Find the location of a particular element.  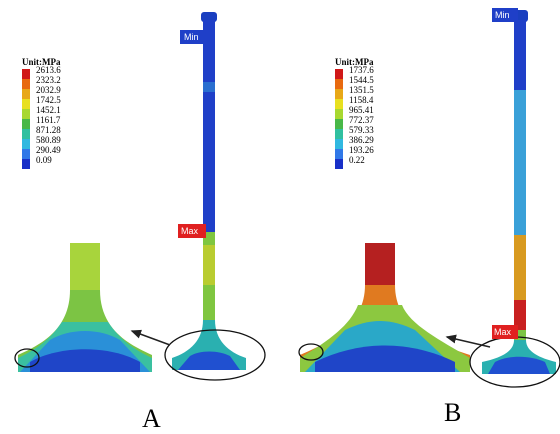

valve-b is located at coordinates (519, 192).